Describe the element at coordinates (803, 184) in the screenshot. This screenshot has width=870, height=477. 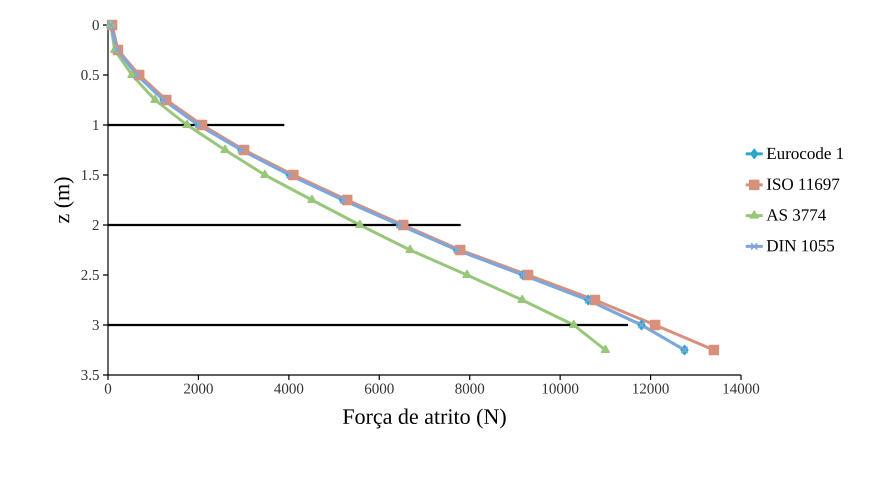
I see `legend-label: ISO 11697` at that location.